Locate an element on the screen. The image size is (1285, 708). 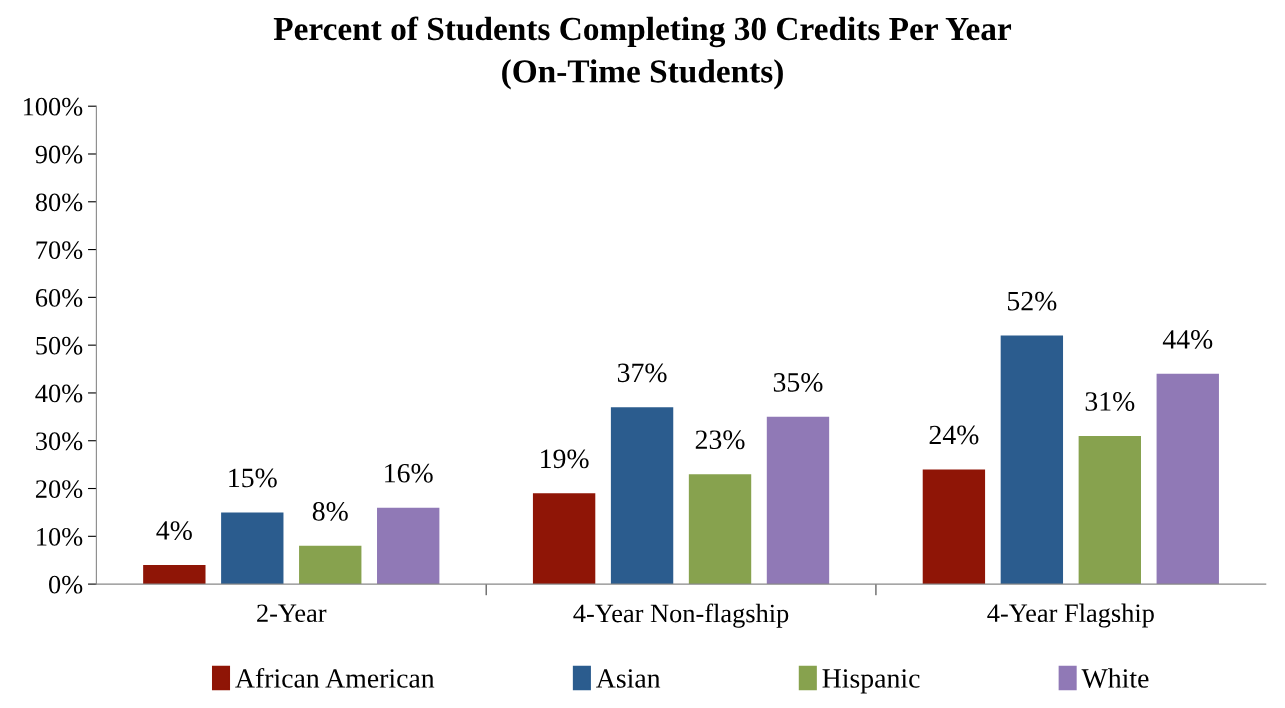
chart-subtitle: (On-Time Students) is located at coordinates (642, 74).